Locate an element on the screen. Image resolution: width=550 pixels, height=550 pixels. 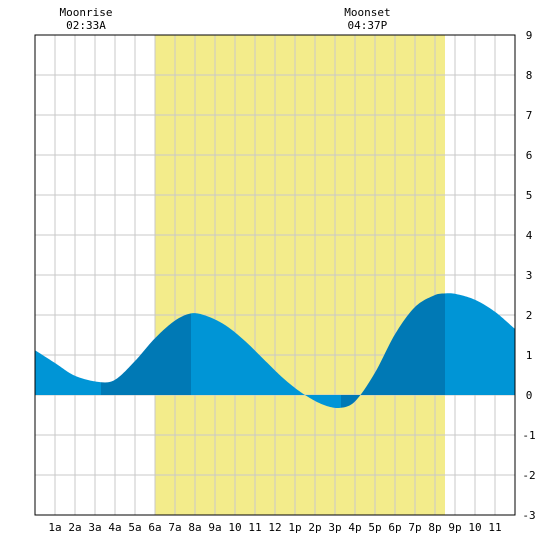
y-tick-label: -1 is located at coordinates (528, 435).